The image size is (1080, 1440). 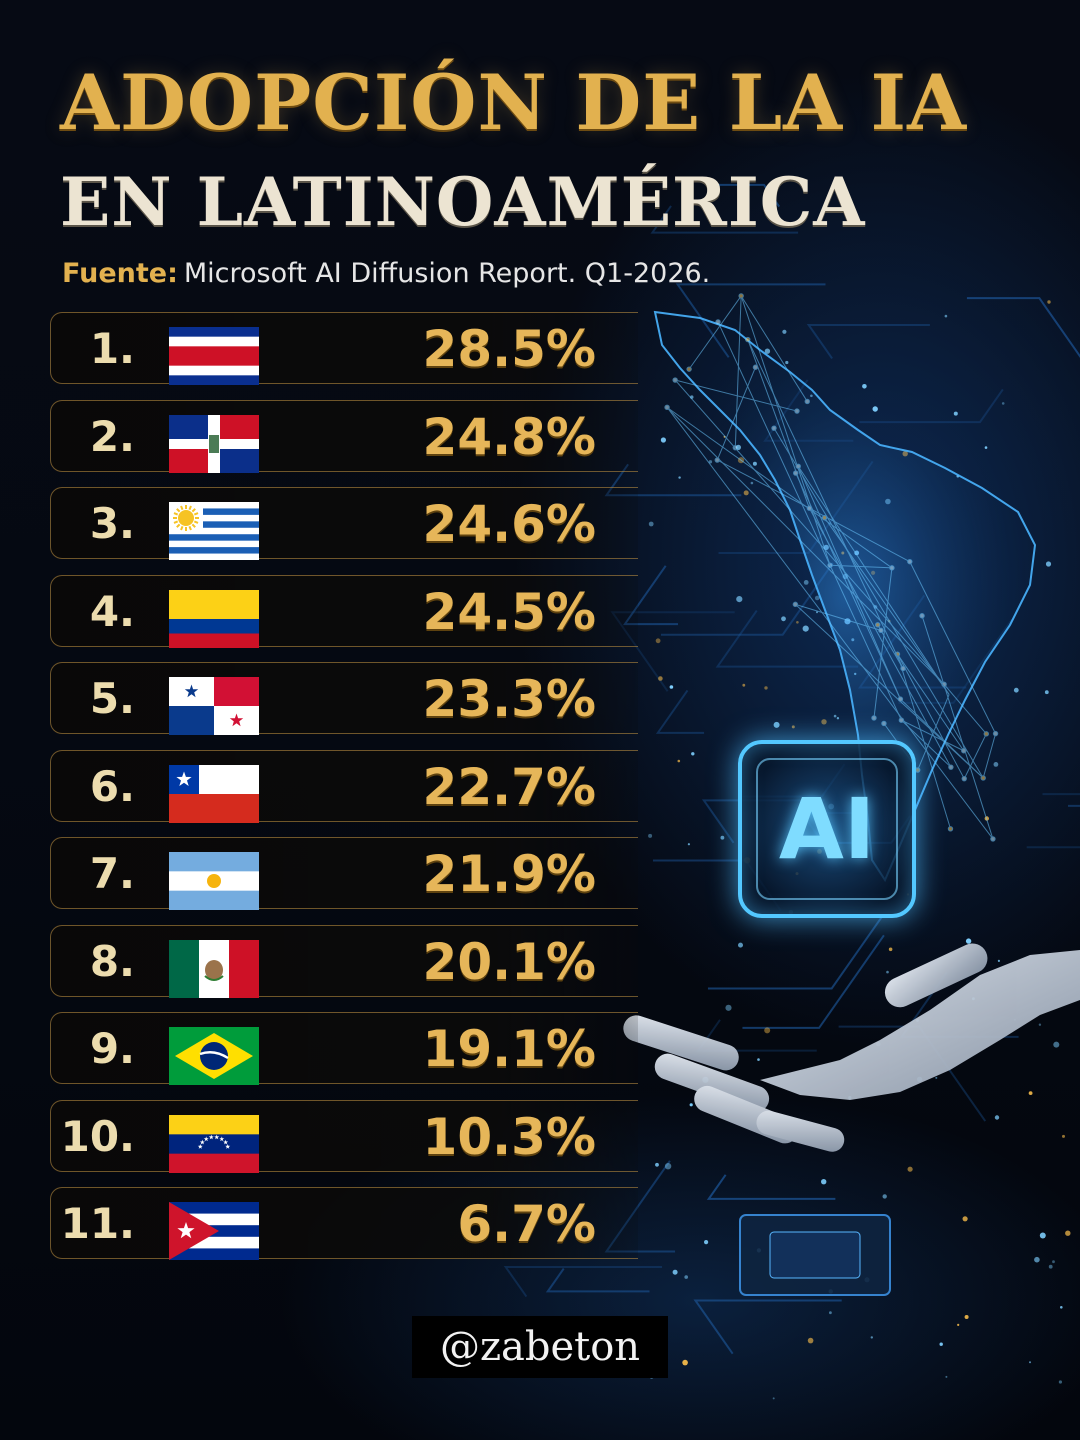 I want to click on title-line-1: ADOPCIÓN DE LA IA, so click(x=514, y=102).